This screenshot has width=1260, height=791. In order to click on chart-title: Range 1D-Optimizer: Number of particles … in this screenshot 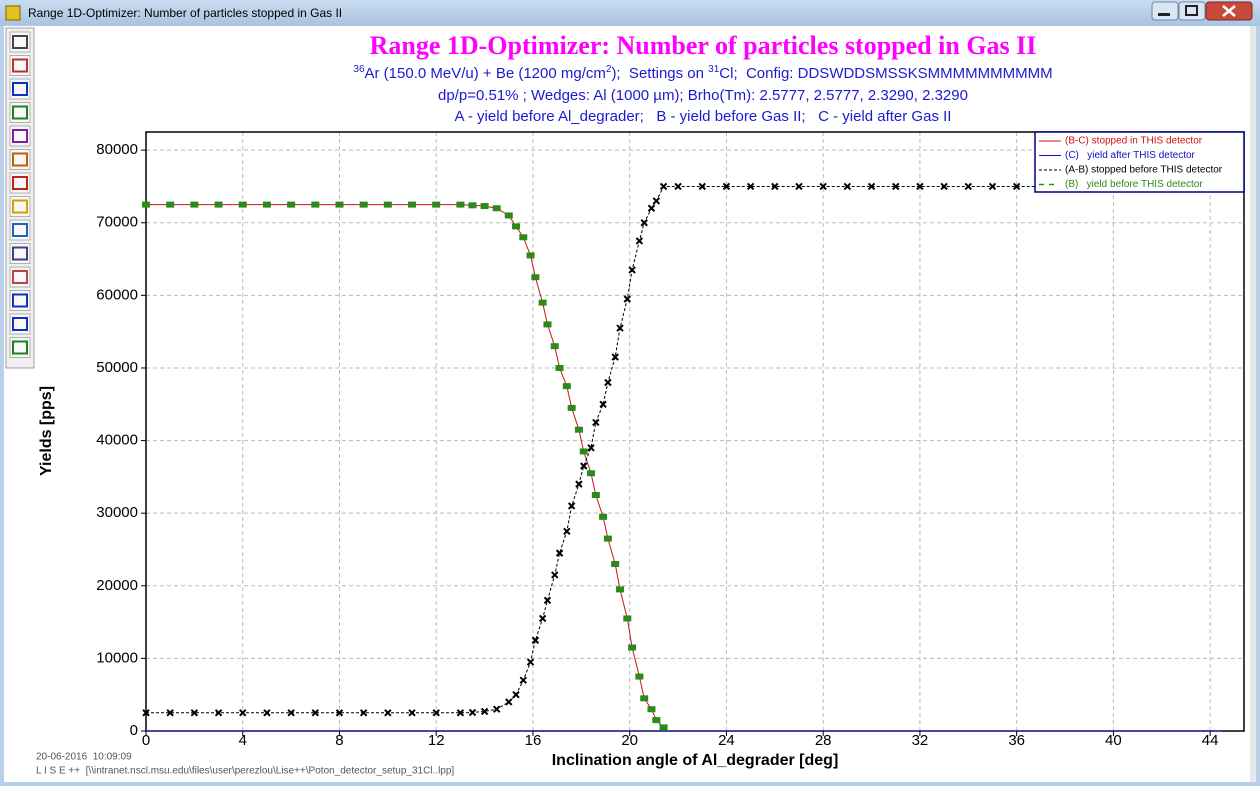, I will do `click(703, 45)`.